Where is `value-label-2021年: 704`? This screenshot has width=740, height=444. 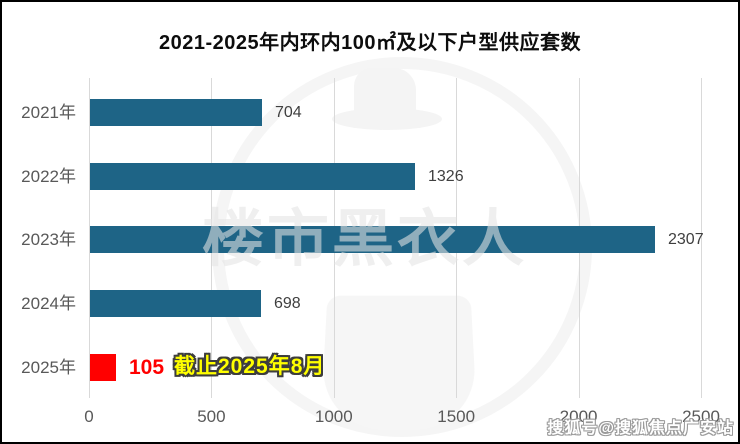
value-label-2021年: 704 is located at coordinates (288, 112).